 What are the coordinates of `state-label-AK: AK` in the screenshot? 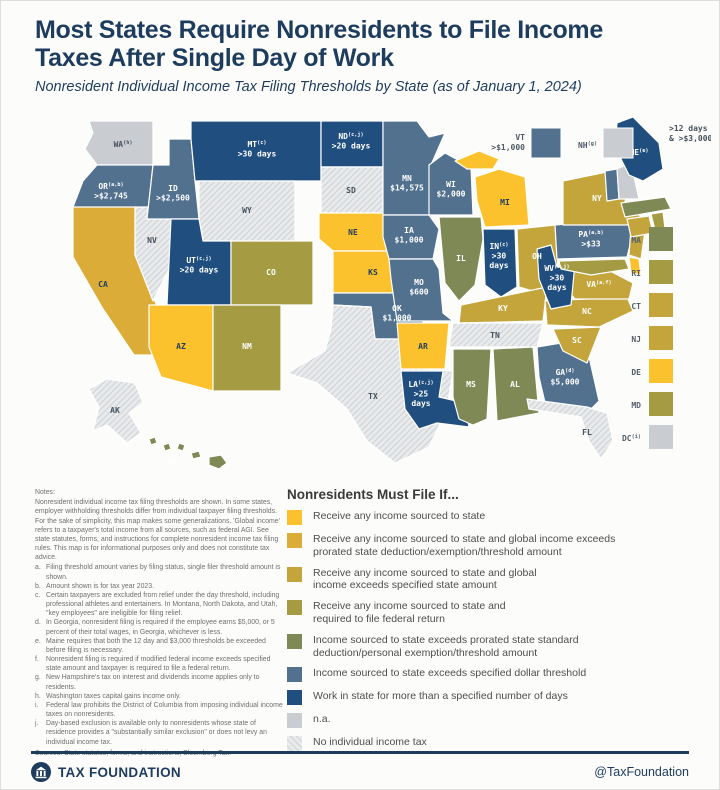 It's located at (115, 410).